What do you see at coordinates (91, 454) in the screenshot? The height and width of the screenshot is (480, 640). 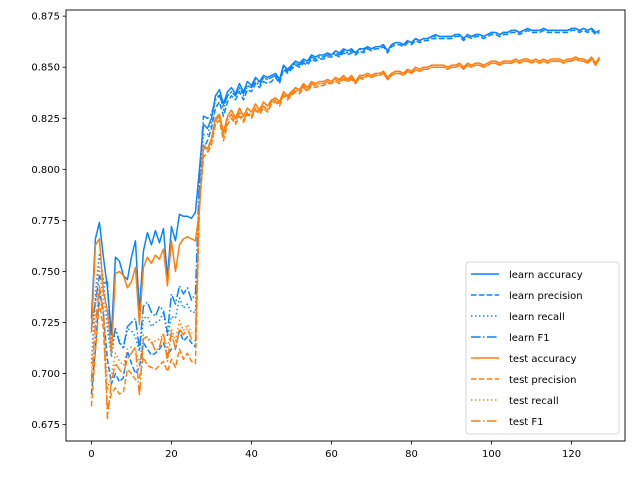 I see `x-tick-label: 0` at bounding box center [91, 454].